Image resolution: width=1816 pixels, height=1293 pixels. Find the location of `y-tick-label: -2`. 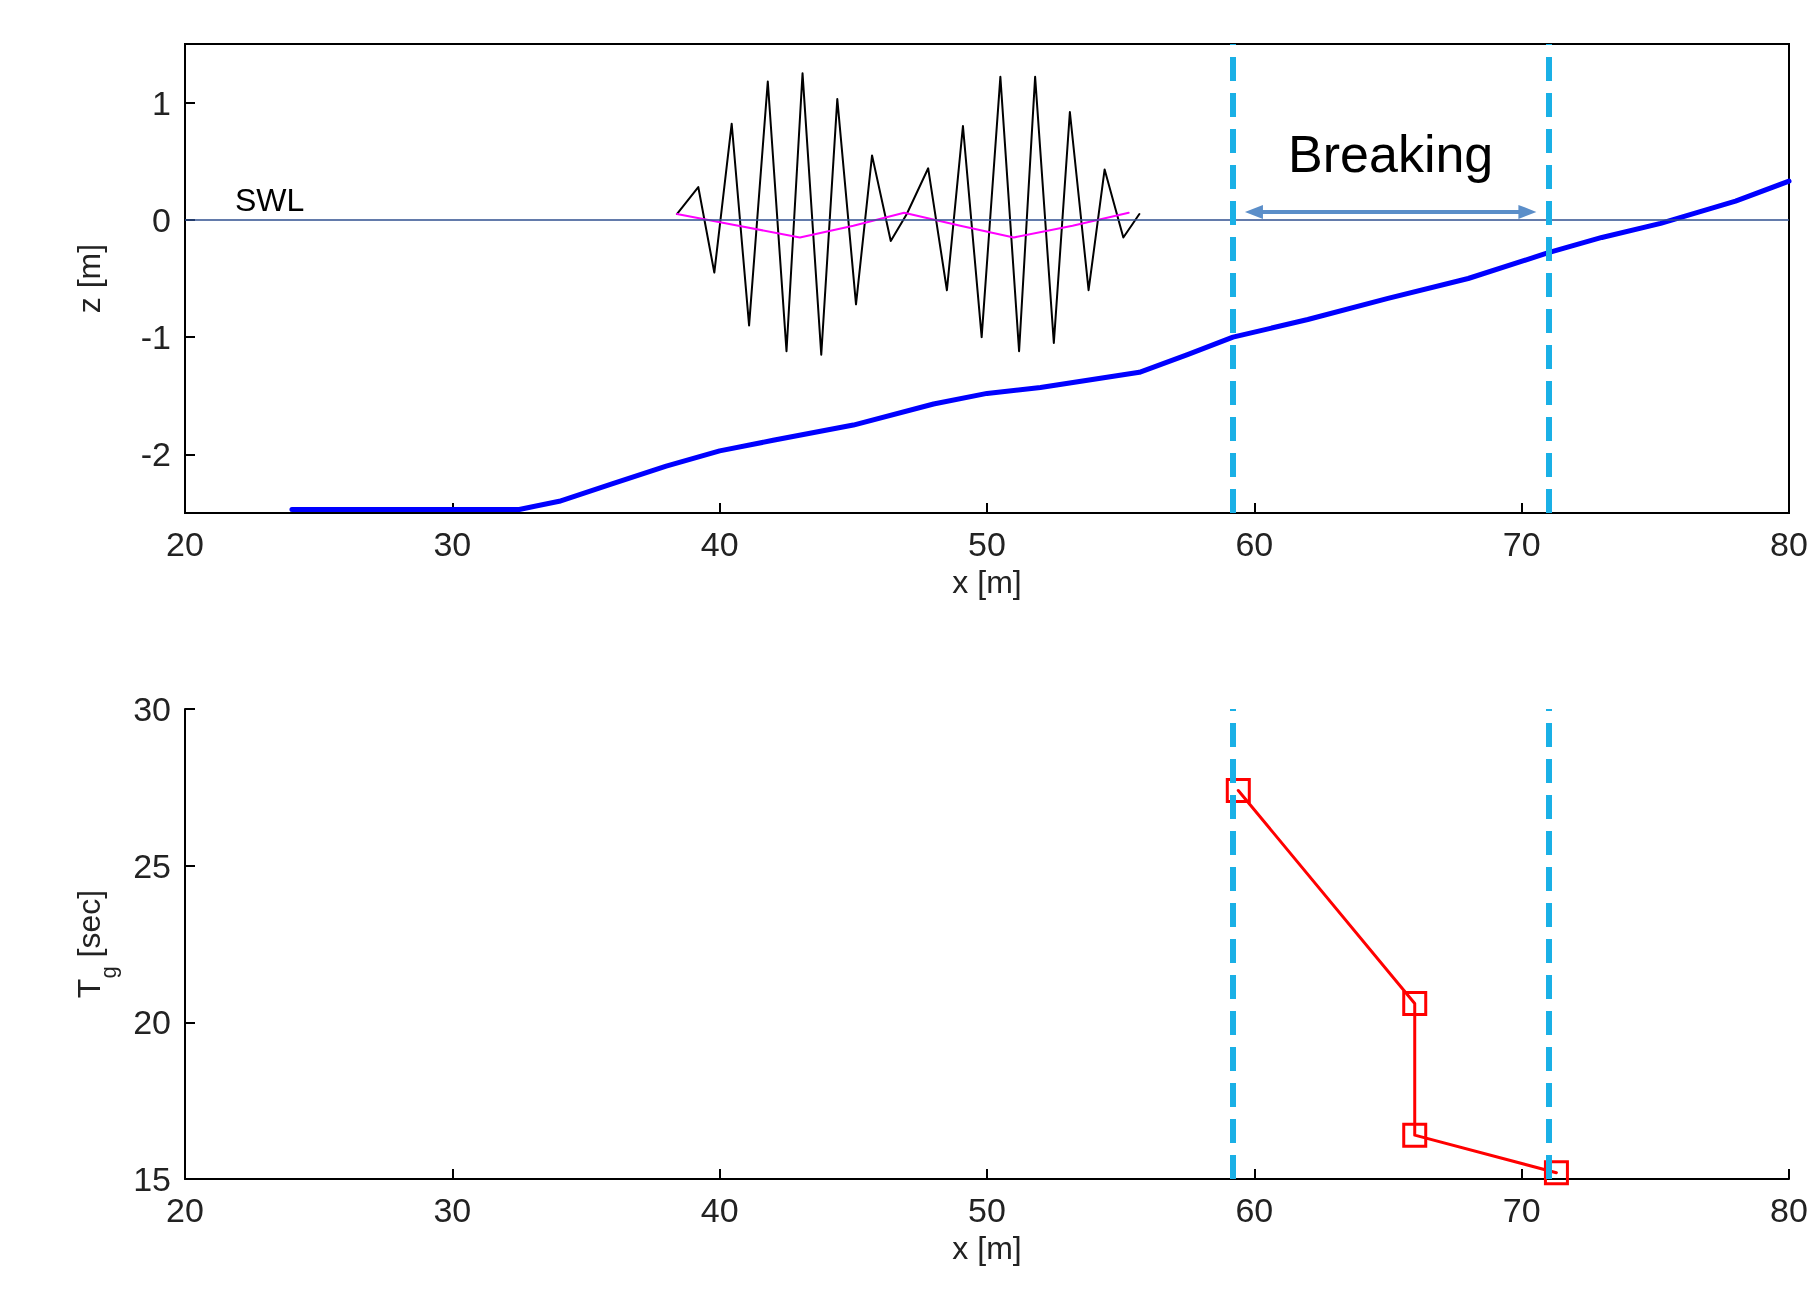

y-tick-label: -2 is located at coordinates (155, 454).